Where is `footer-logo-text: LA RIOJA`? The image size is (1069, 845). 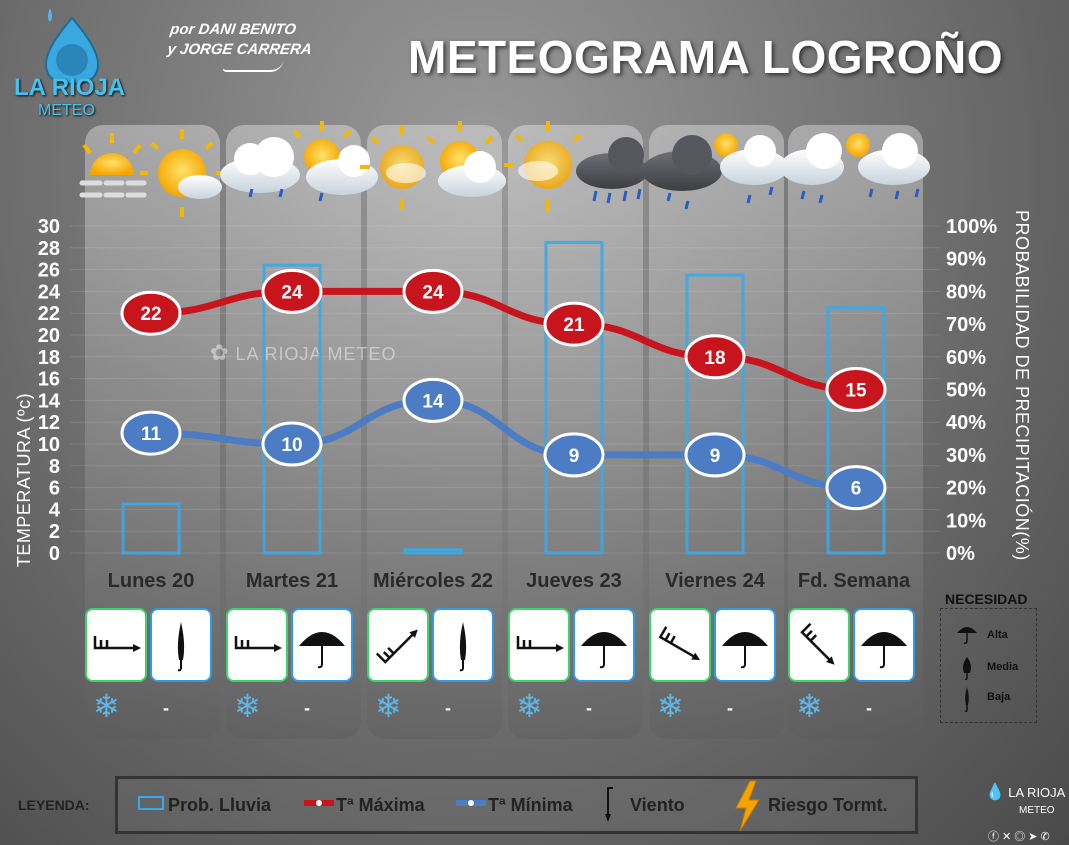 footer-logo-text: LA RIOJA is located at coordinates (1037, 792).